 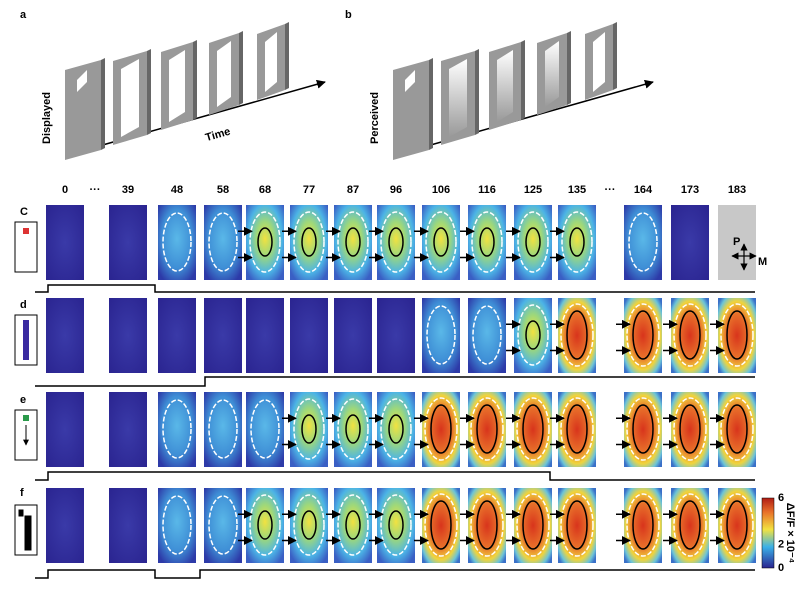 What do you see at coordinates (690, 190) in the screenshot?
I see `time-label: 173` at bounding box center [690, 190].